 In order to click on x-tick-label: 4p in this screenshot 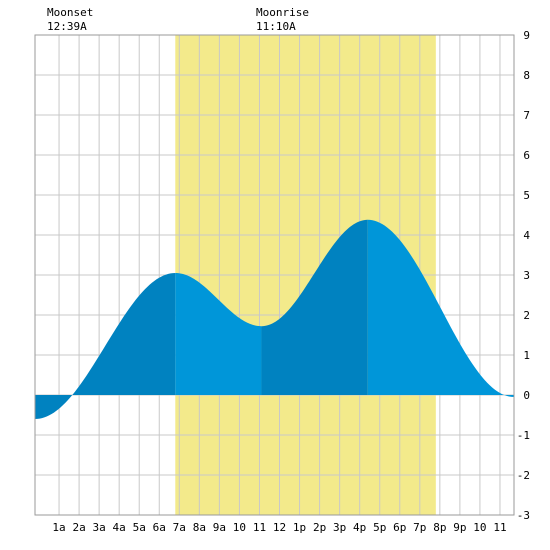, I will do `click(359, 527)`.